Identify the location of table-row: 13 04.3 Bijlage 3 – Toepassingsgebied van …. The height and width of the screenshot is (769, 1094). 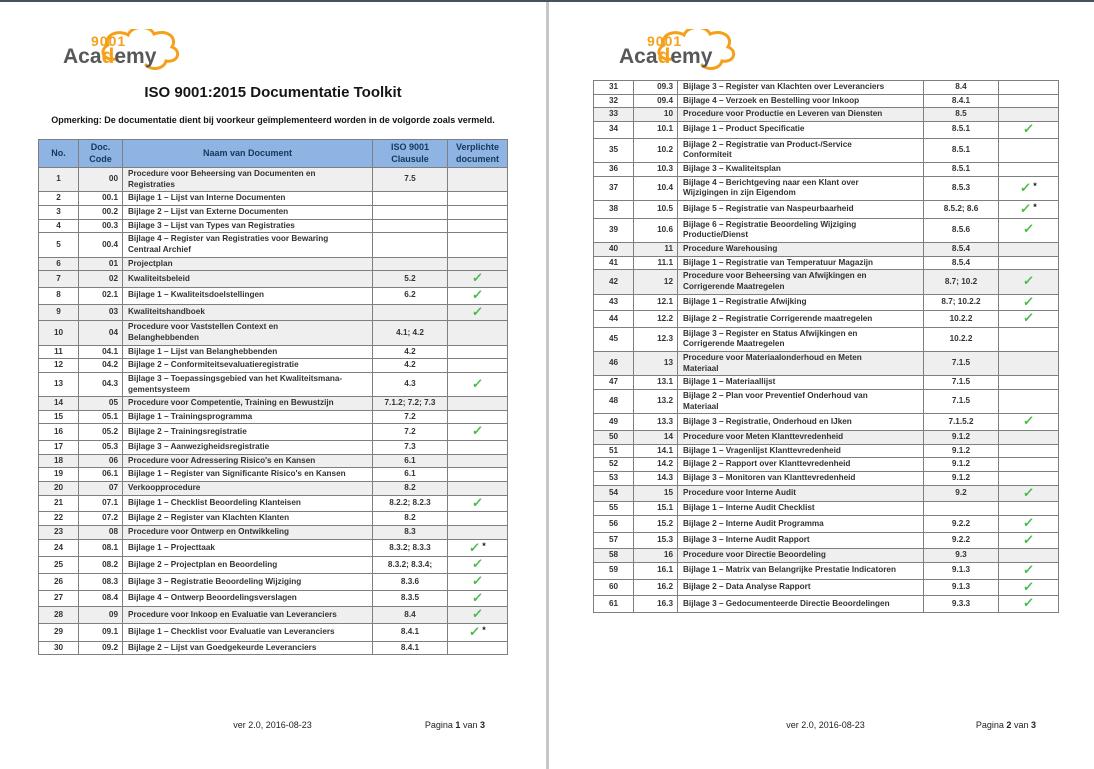
(273, 384).